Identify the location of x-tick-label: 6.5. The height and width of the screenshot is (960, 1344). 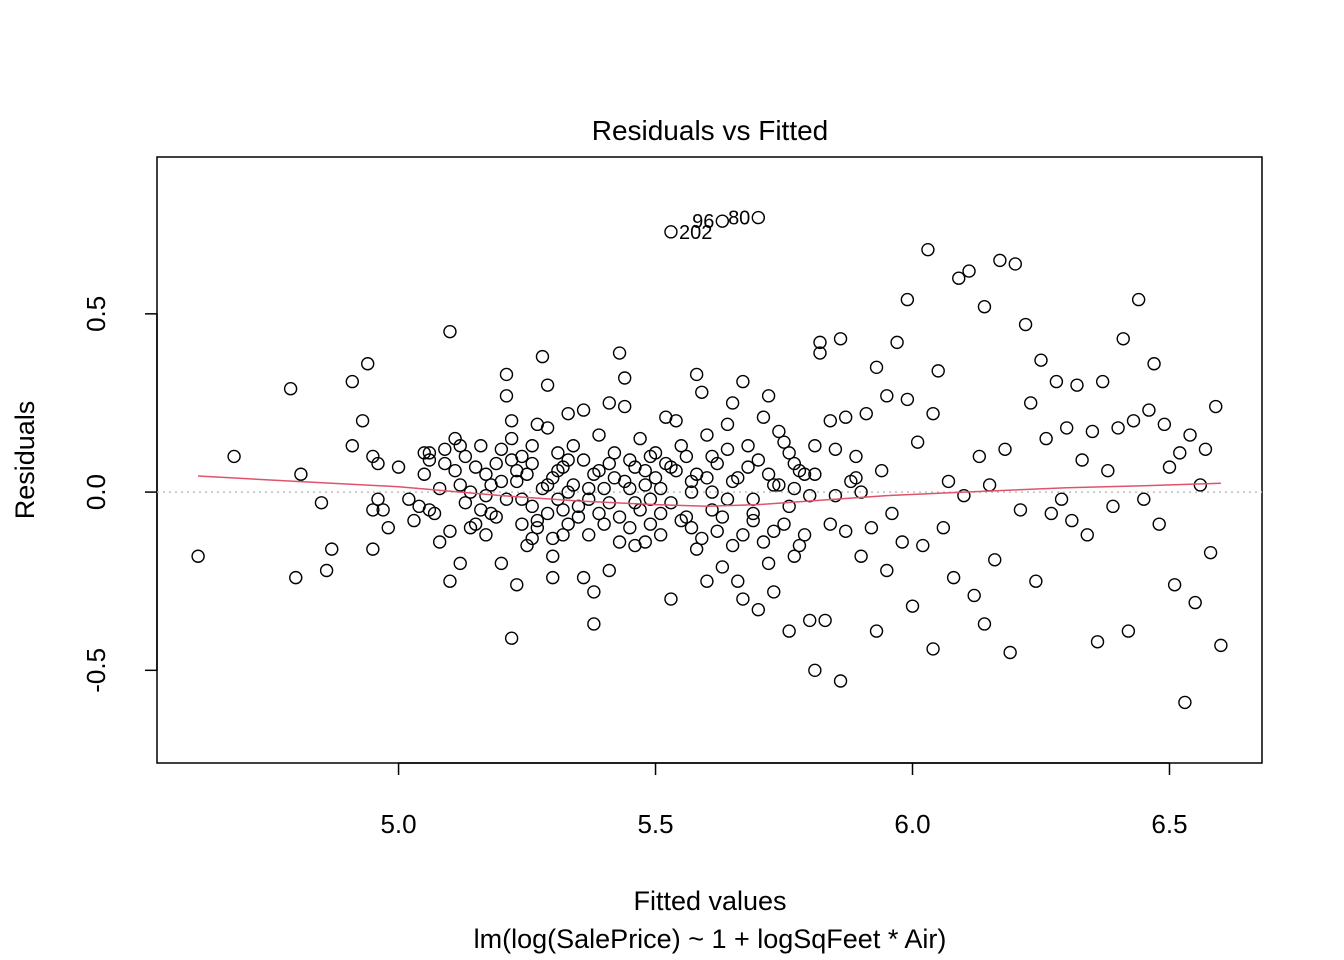
(1169, 824).